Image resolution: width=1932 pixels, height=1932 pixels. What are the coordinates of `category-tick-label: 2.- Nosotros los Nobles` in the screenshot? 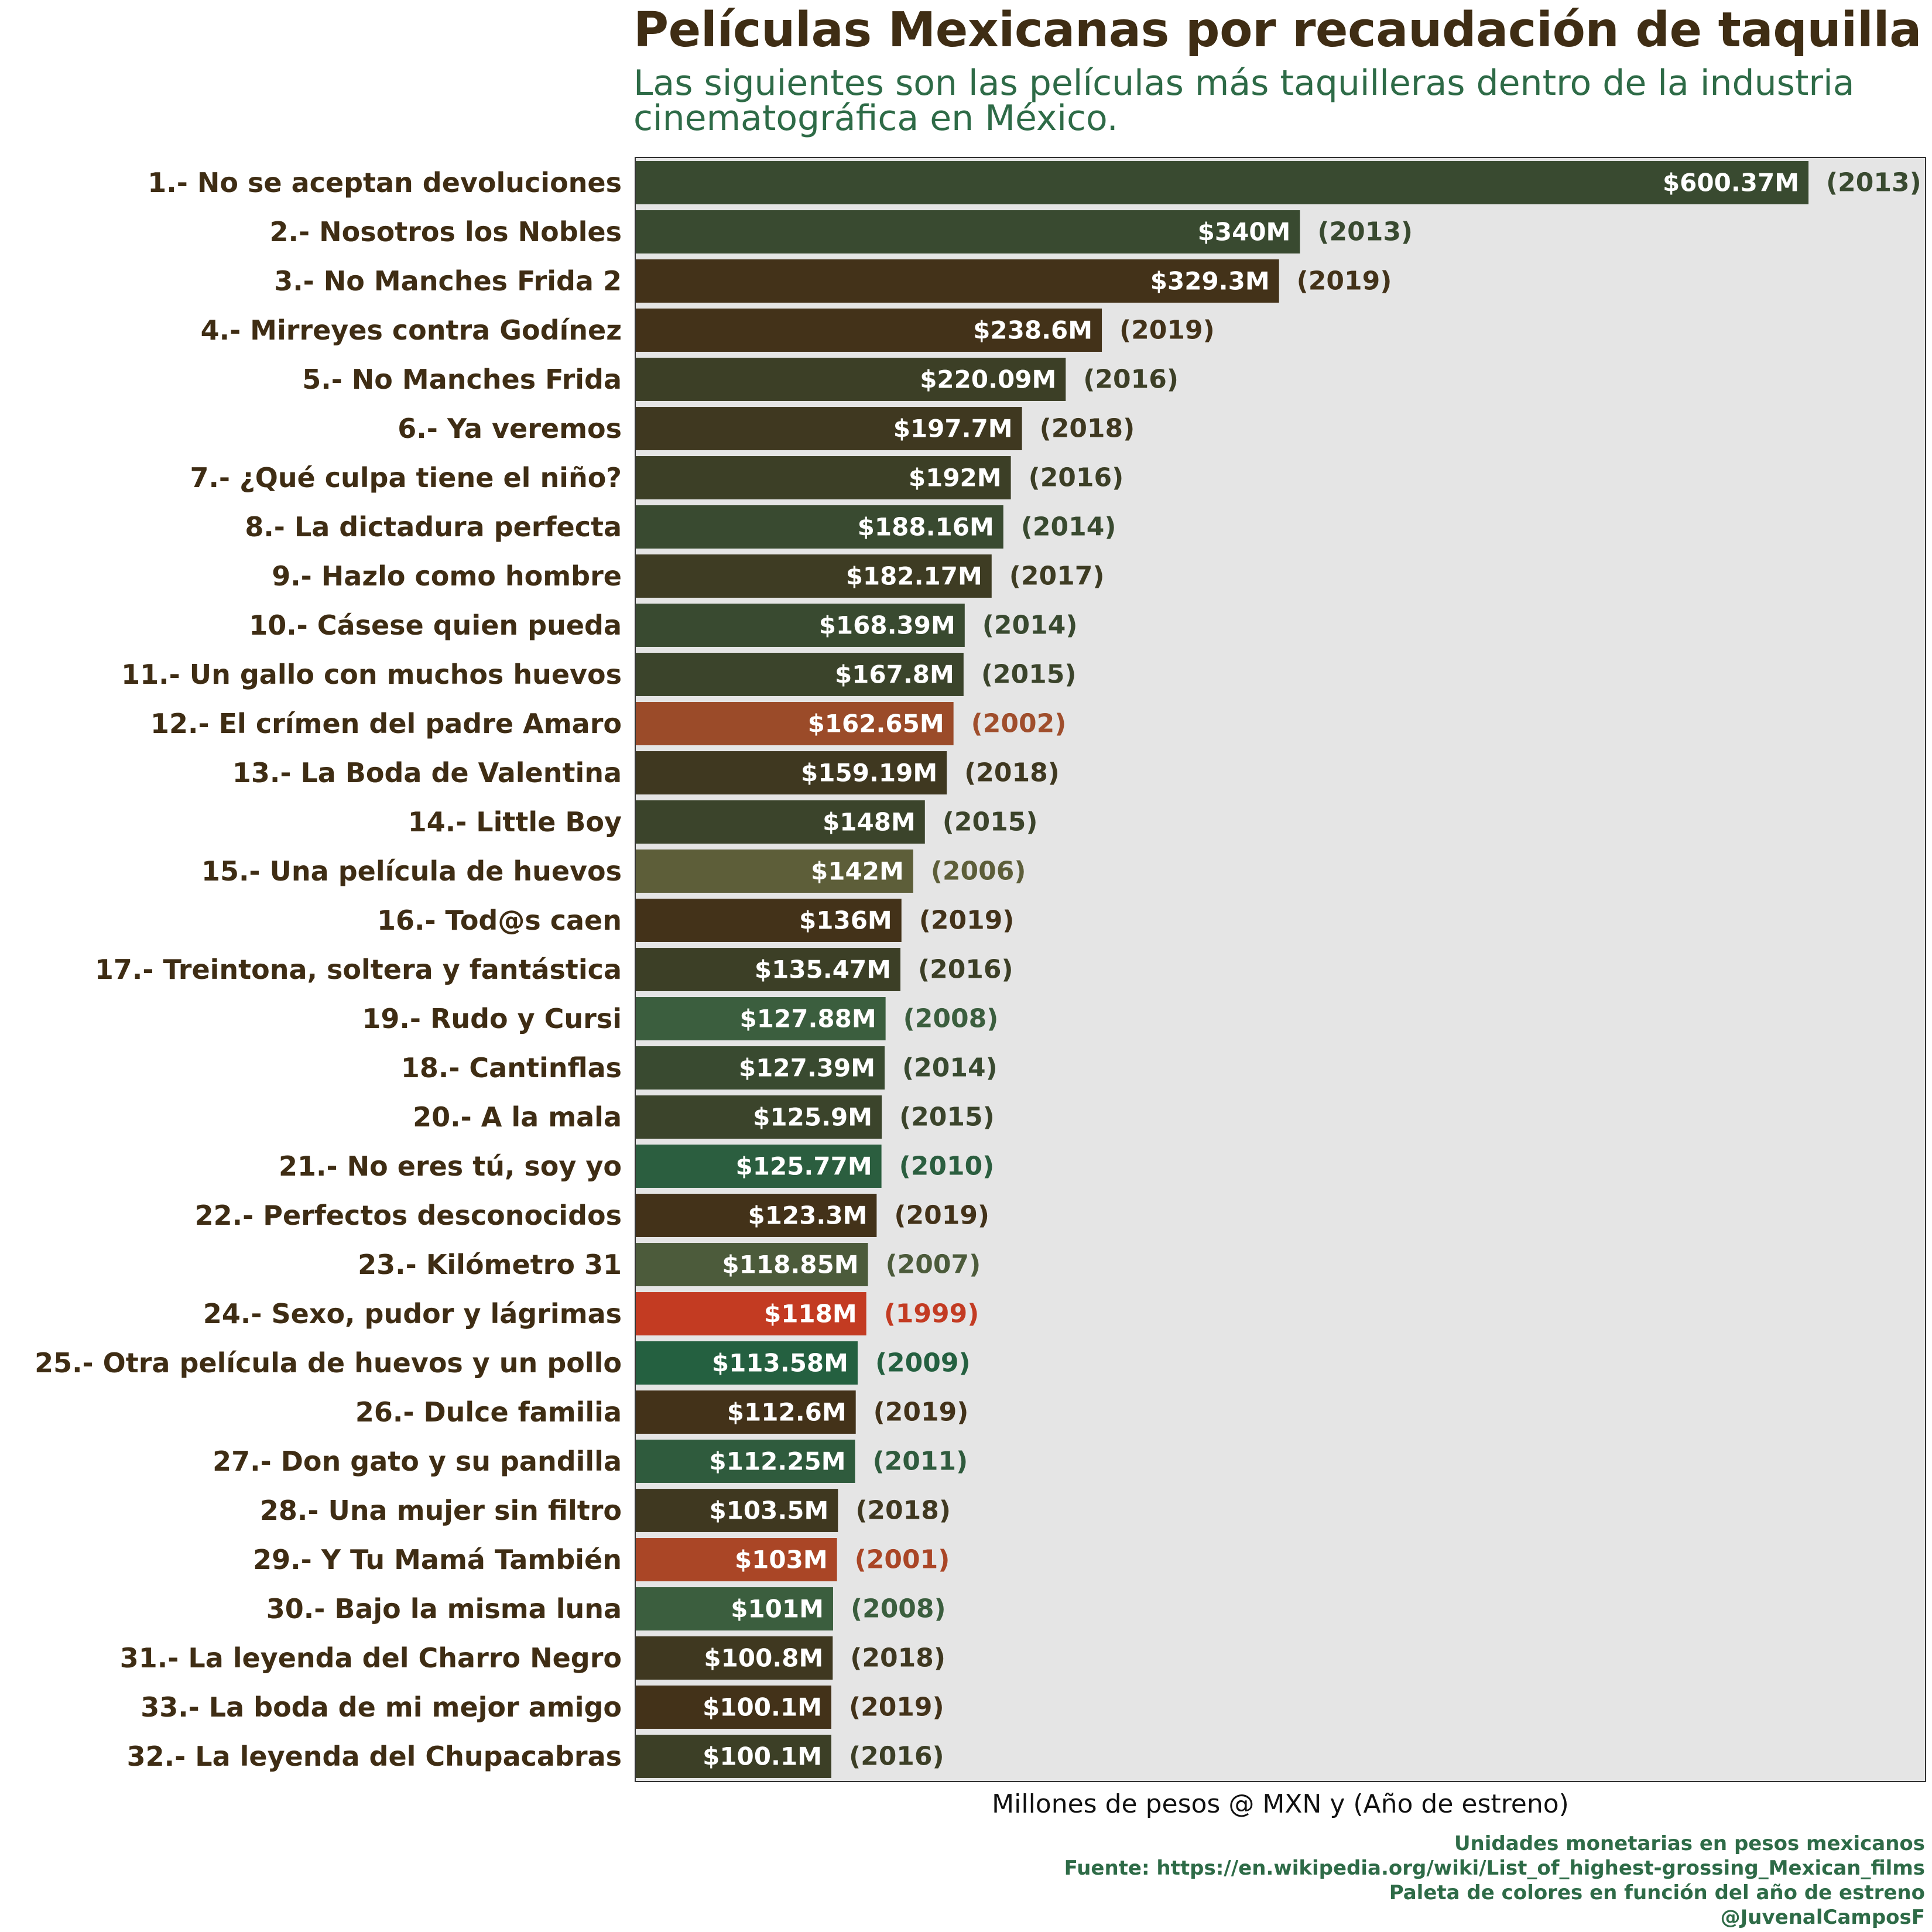 It's located at (446, 232).